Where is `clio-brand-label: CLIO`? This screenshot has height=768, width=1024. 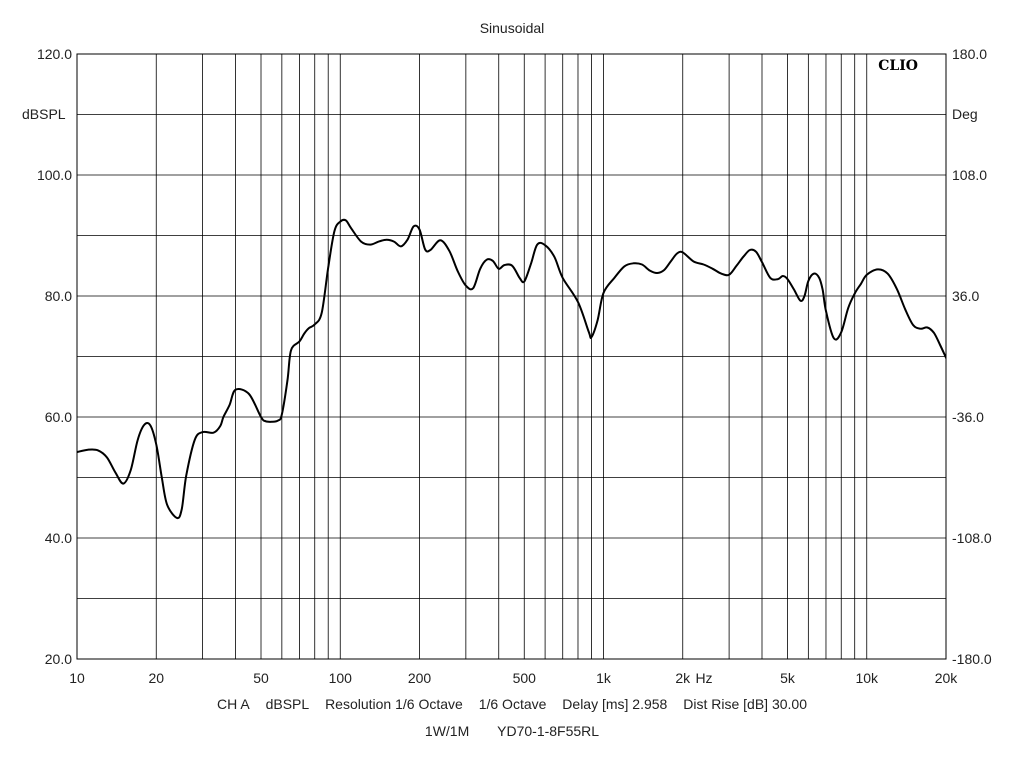 clio-brand-label: CLIO is located at coordinates (898, 66).